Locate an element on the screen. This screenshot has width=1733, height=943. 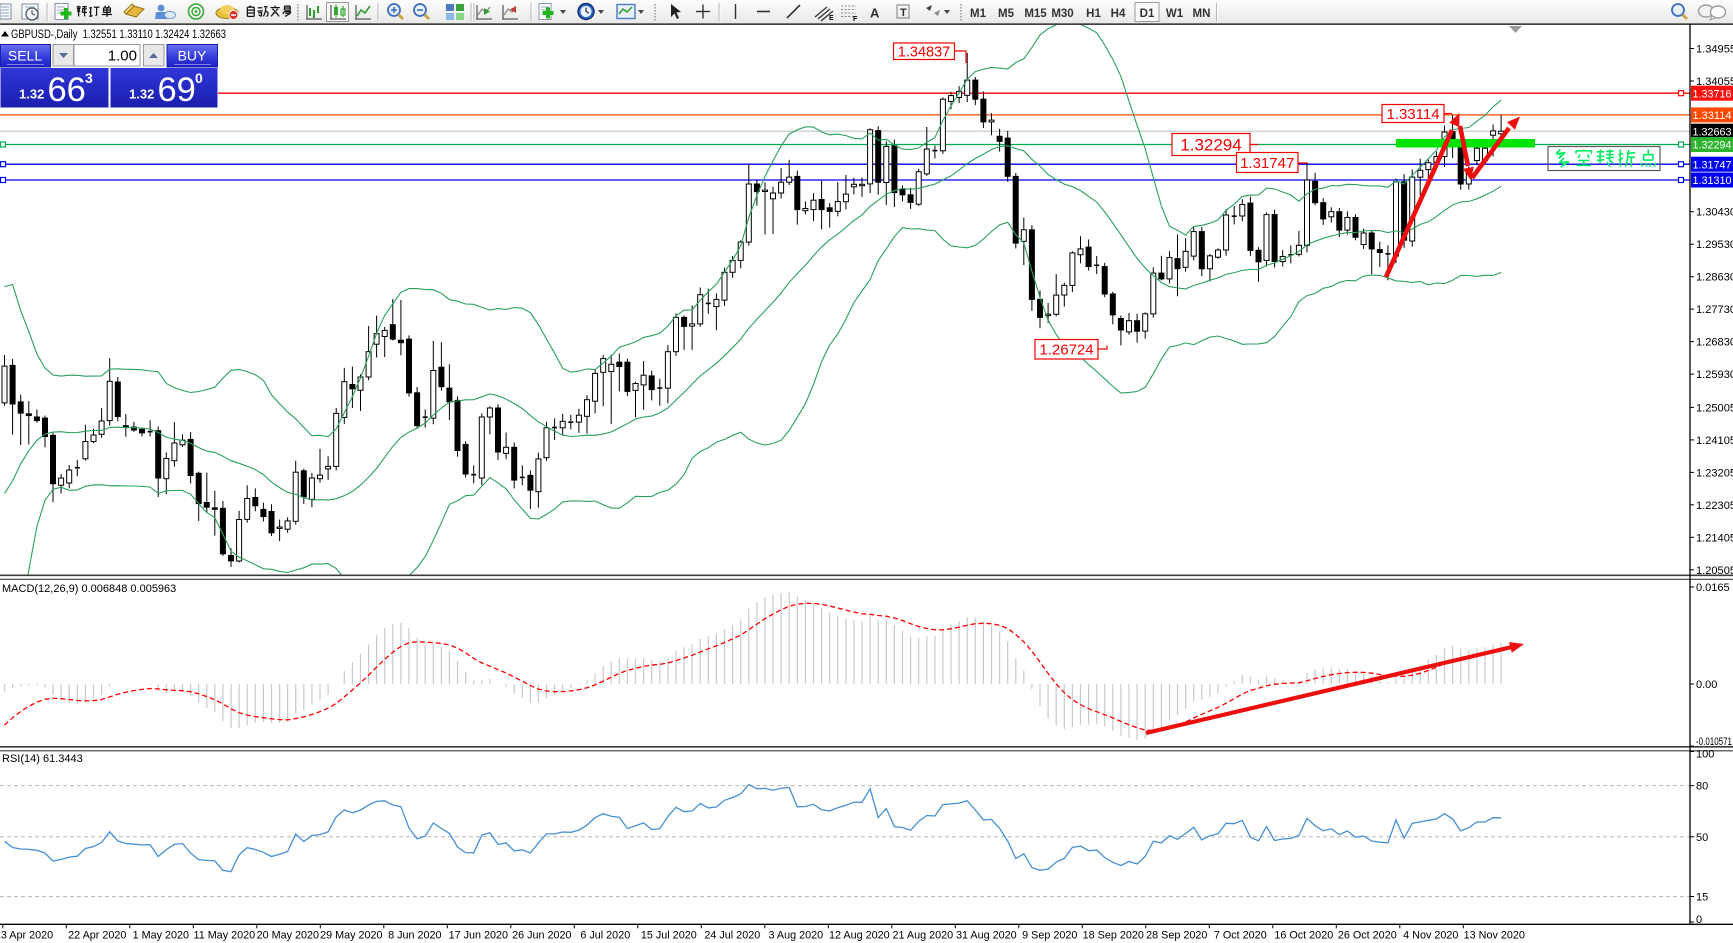
svg-text:MACD(12,26,9) 0.006848 0.00596: MACD(12,26,9) 0.006848 0.005963 is located at coordinates (89, 589).